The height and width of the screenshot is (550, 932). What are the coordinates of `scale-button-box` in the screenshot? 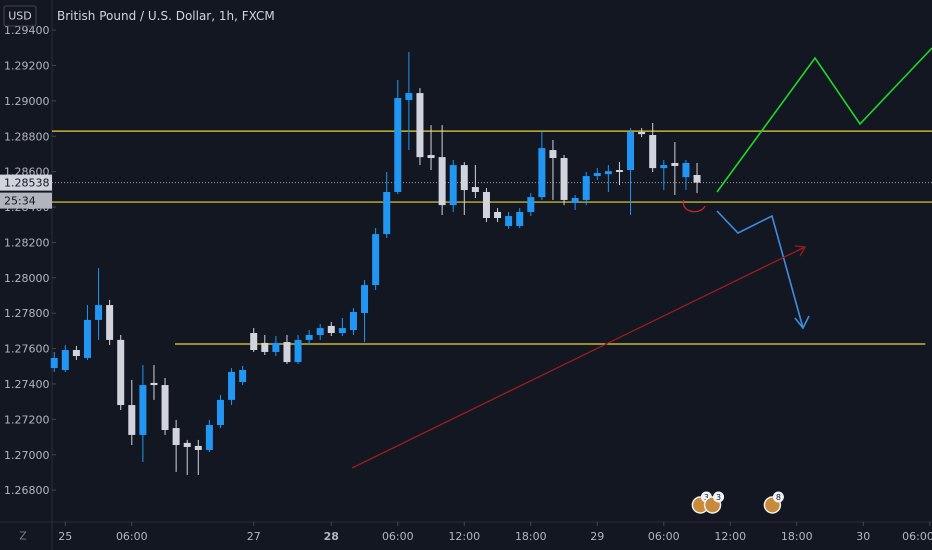 It's located at (23, 536).